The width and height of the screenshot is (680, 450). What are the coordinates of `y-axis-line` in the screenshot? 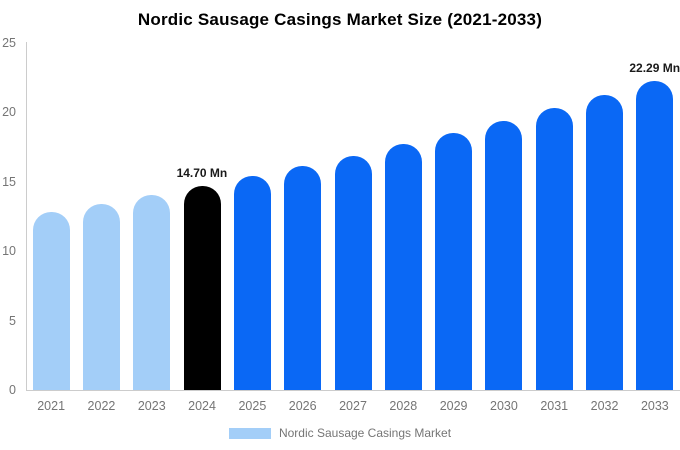 It's located at (26, 216).